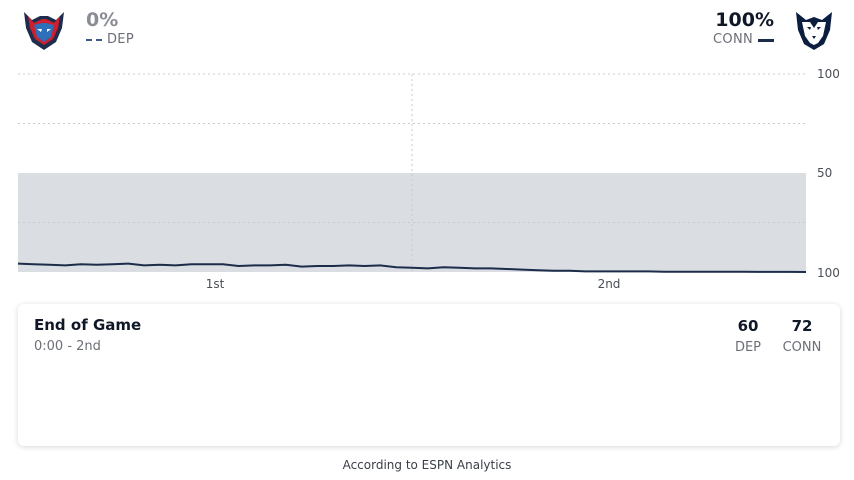  I want to click on conn-probability-line, so click(412, 267).